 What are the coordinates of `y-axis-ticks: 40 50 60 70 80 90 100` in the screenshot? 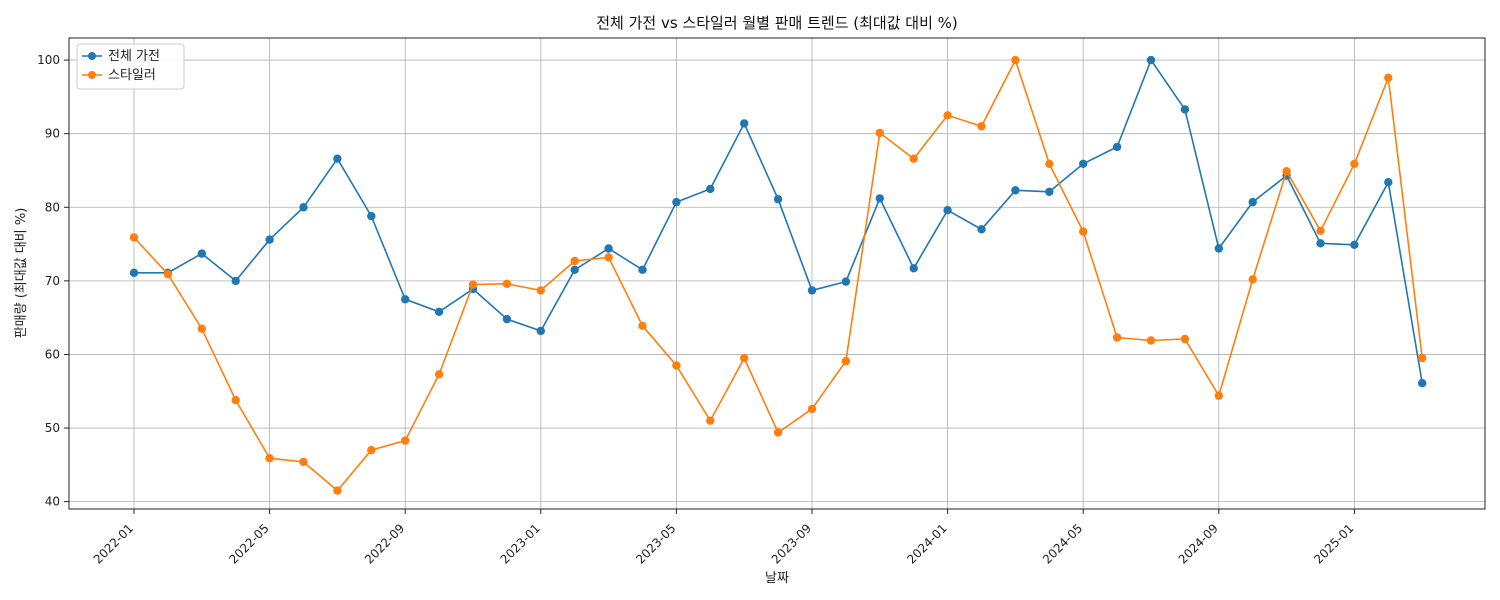 It's located at (53, 281).